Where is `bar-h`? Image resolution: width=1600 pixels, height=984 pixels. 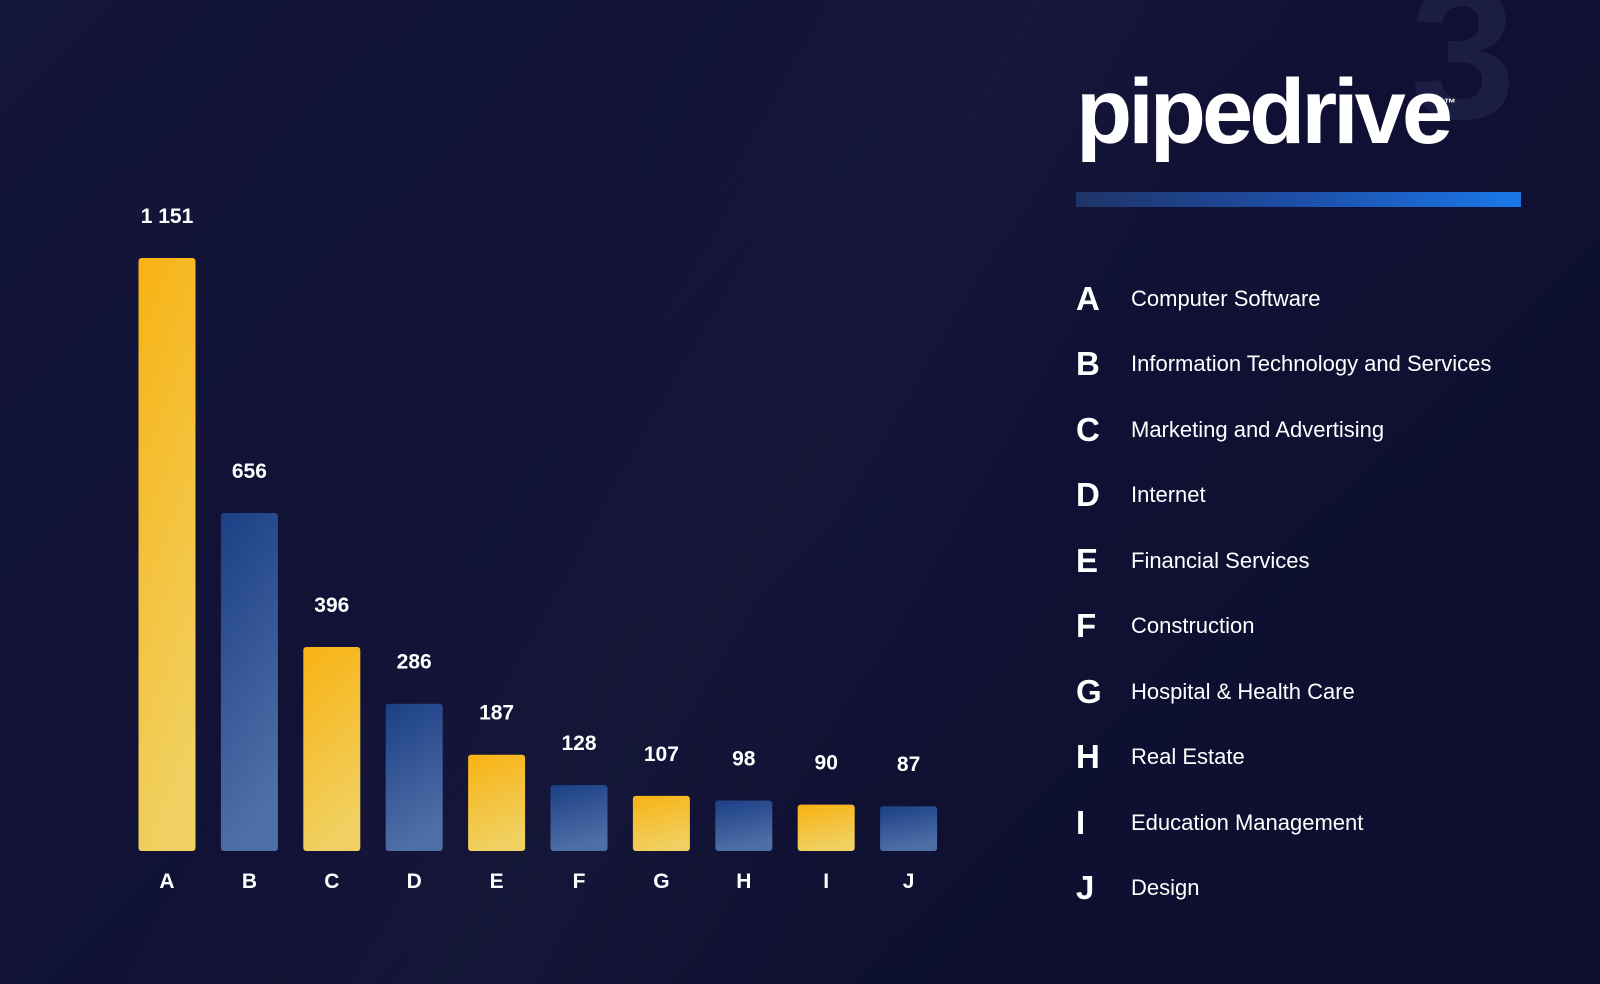
bar-h is located at coordinates (744, 825).